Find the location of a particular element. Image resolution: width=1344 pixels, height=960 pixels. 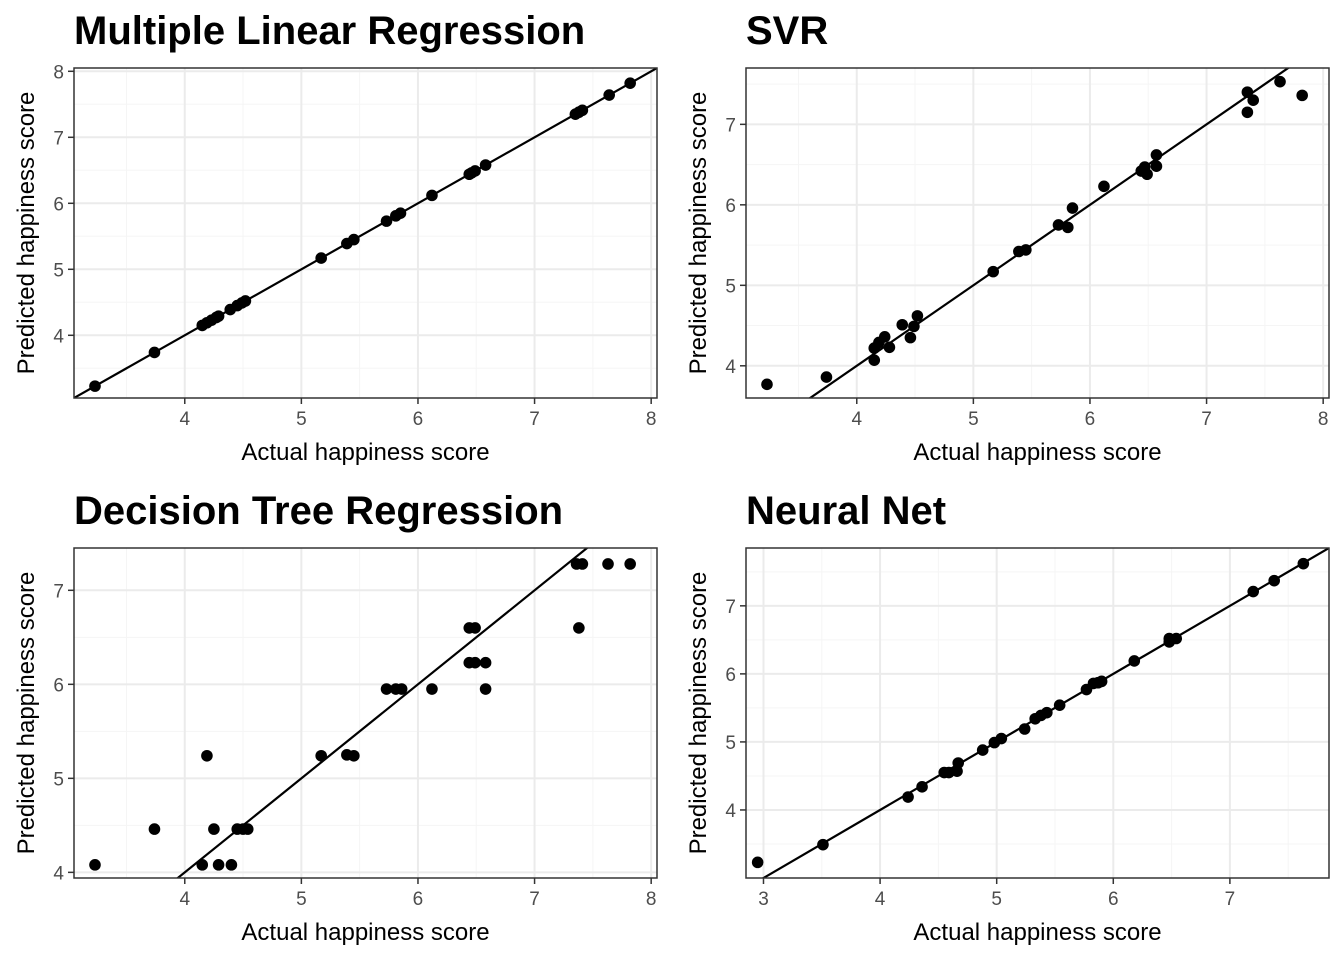

panel-title: Multiple Linear Regression is located at coordinates (329, 31).